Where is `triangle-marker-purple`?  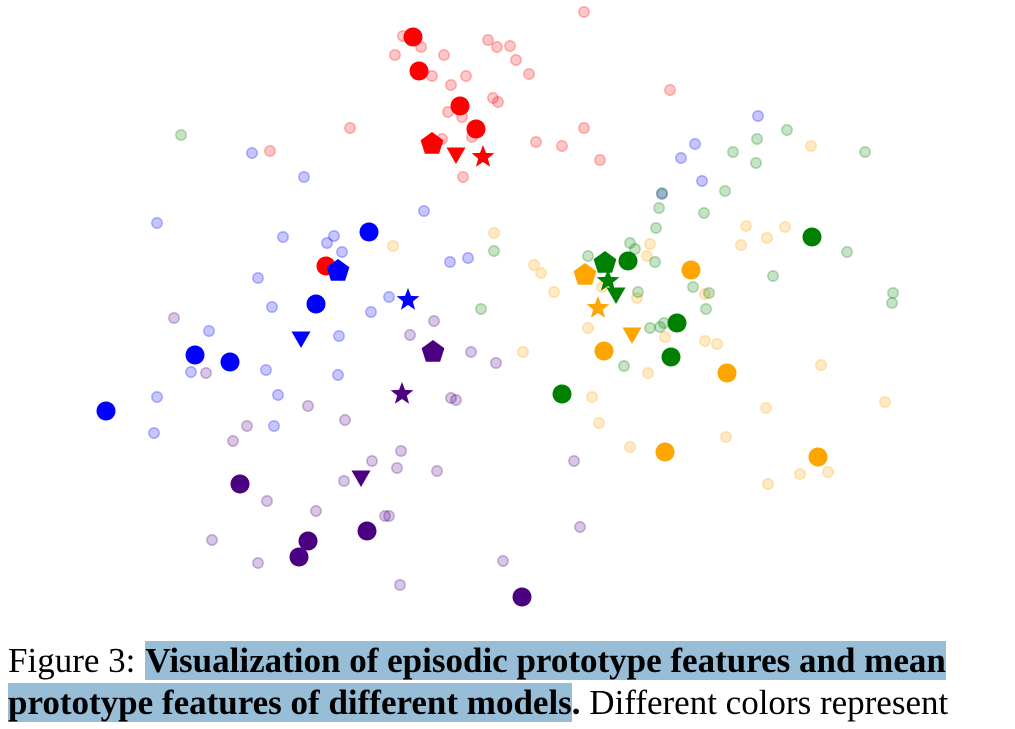 triangle-marker-purple is located at coordinates (361, 478).